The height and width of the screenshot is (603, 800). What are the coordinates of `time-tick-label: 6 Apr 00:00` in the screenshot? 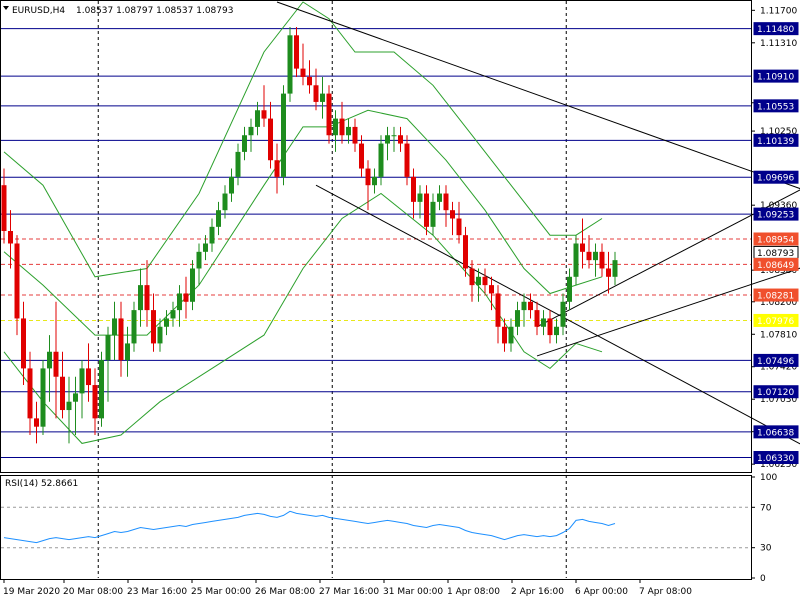 It's located at (601, 592).